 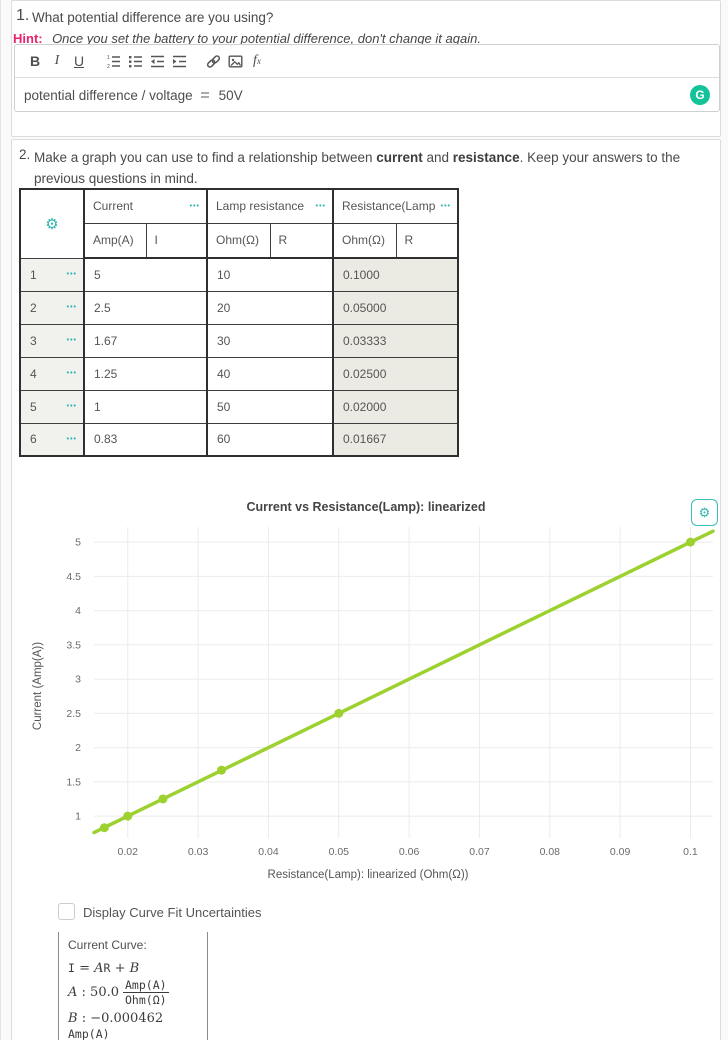 What do you see at coordinates (145, 340) in the screenshot?
I see `cell-current: 1.67` at bounding box center [145, 340].